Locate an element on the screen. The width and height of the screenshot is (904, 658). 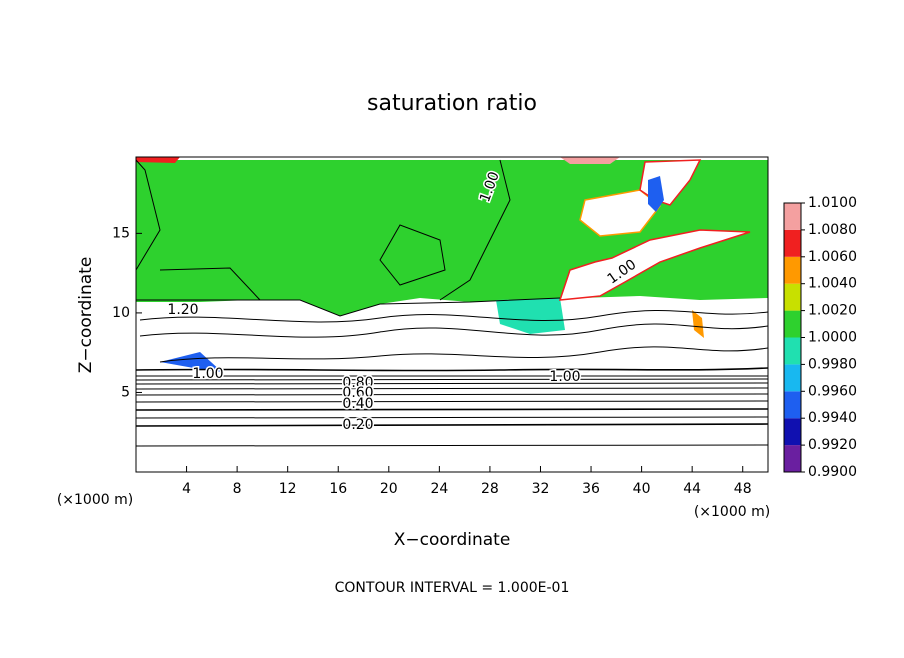
colorbar-tick-label: 1.0000 is located at coordinates (832, 338).